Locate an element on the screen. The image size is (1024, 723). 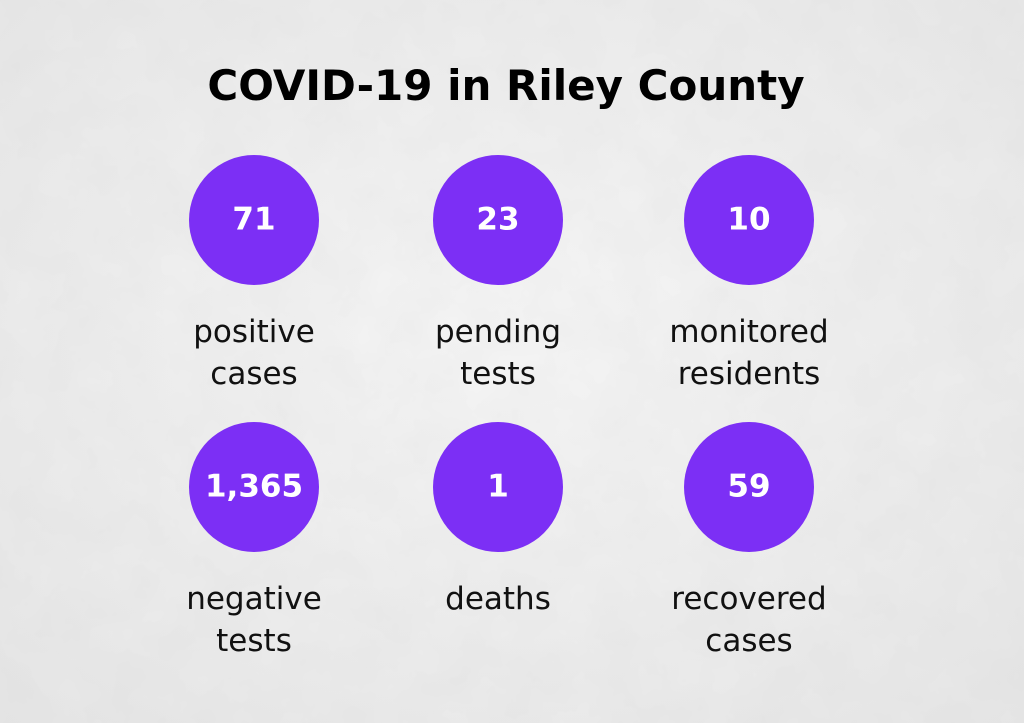
stat-label: residents is located at coordinates (749, 374).